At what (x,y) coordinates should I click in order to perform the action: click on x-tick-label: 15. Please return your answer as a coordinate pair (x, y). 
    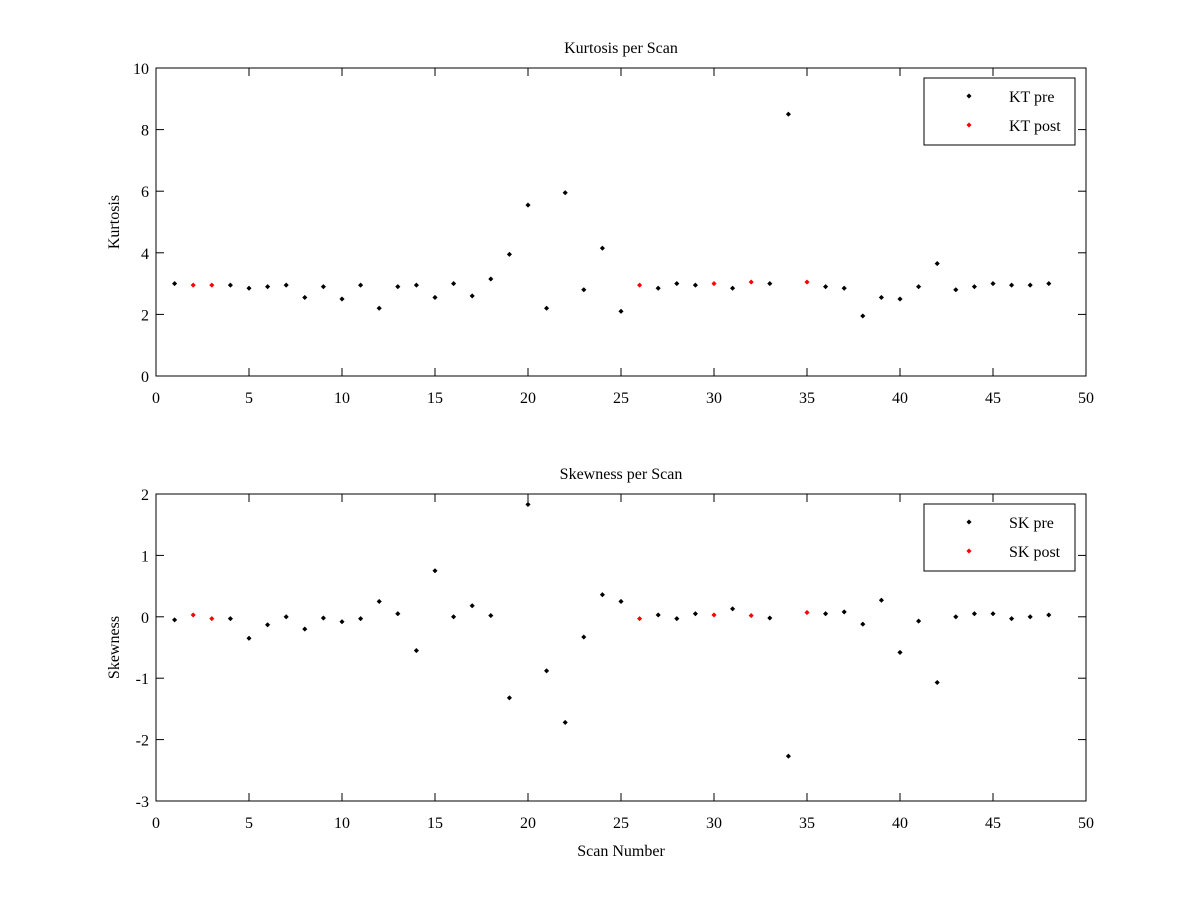
    Looking at the image, I should click on (435, 398).